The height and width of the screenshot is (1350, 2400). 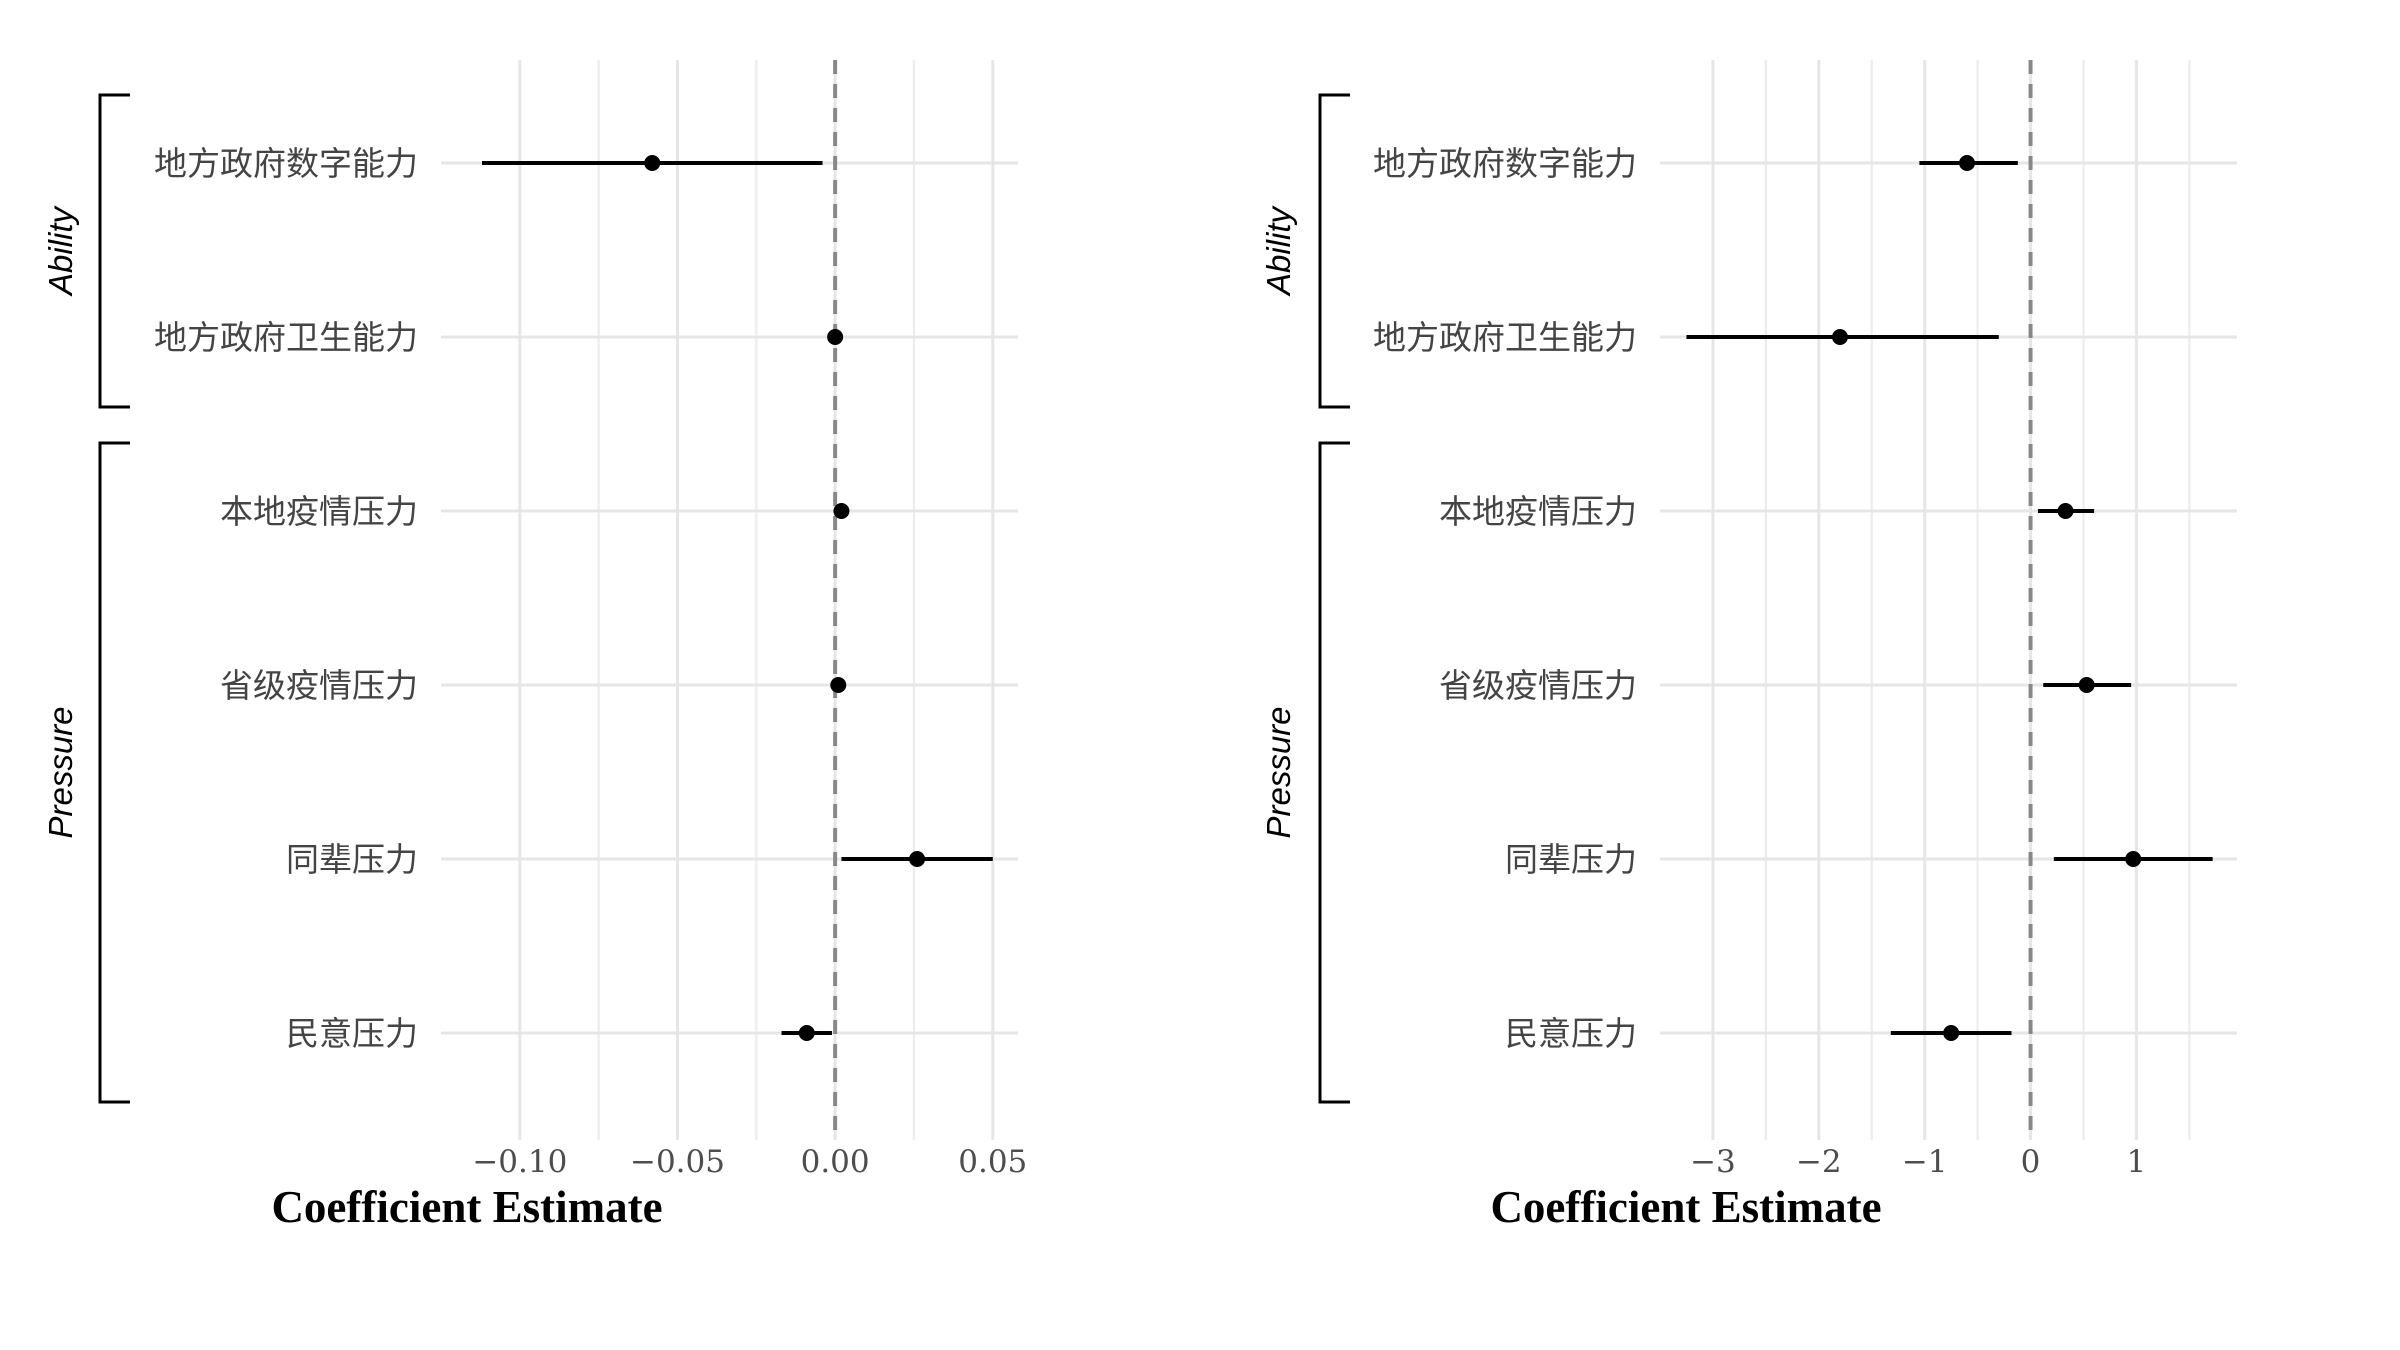 I want to click on x-tick-label: 0.05, so click(x=992, y=1162).